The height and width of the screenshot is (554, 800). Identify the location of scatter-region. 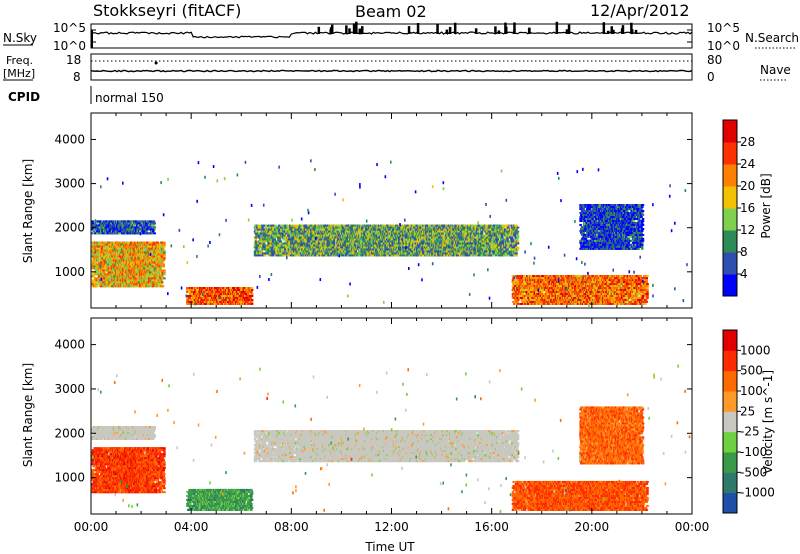
(220, 296).